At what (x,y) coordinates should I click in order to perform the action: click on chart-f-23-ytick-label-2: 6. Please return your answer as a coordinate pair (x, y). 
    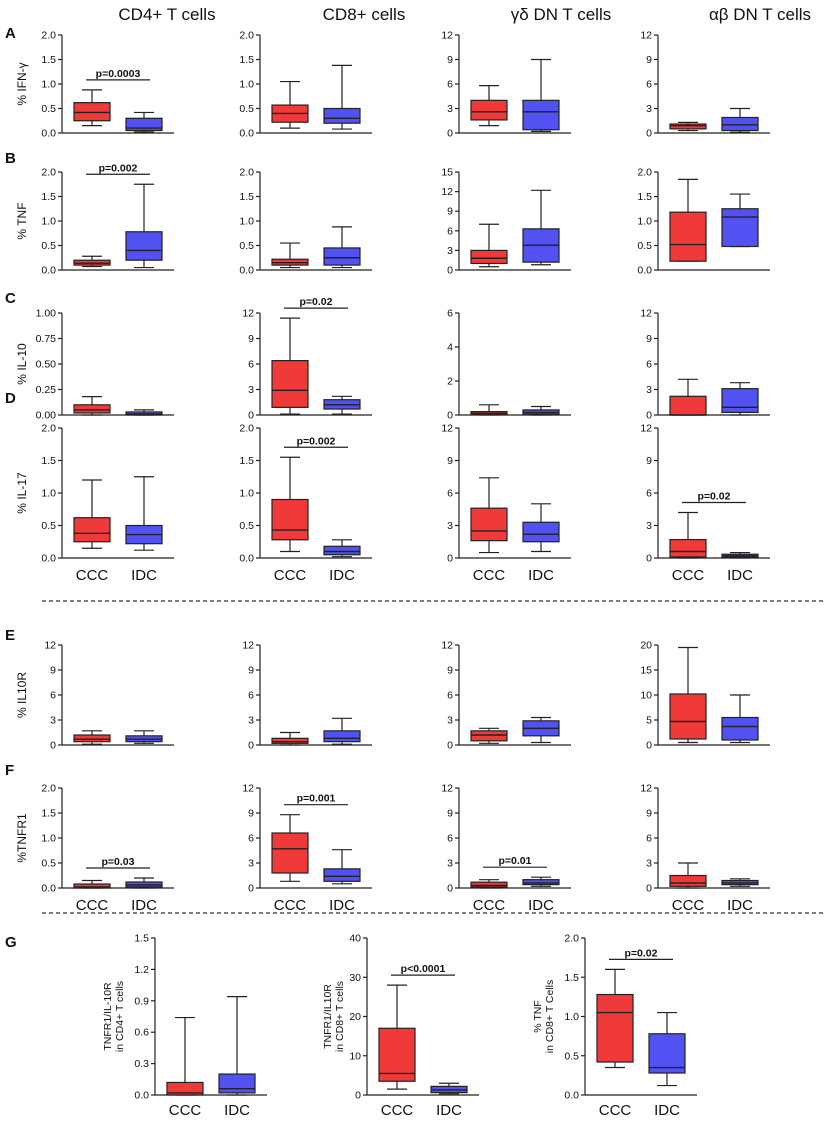
    Looking at the image, I should click on (649, 839).